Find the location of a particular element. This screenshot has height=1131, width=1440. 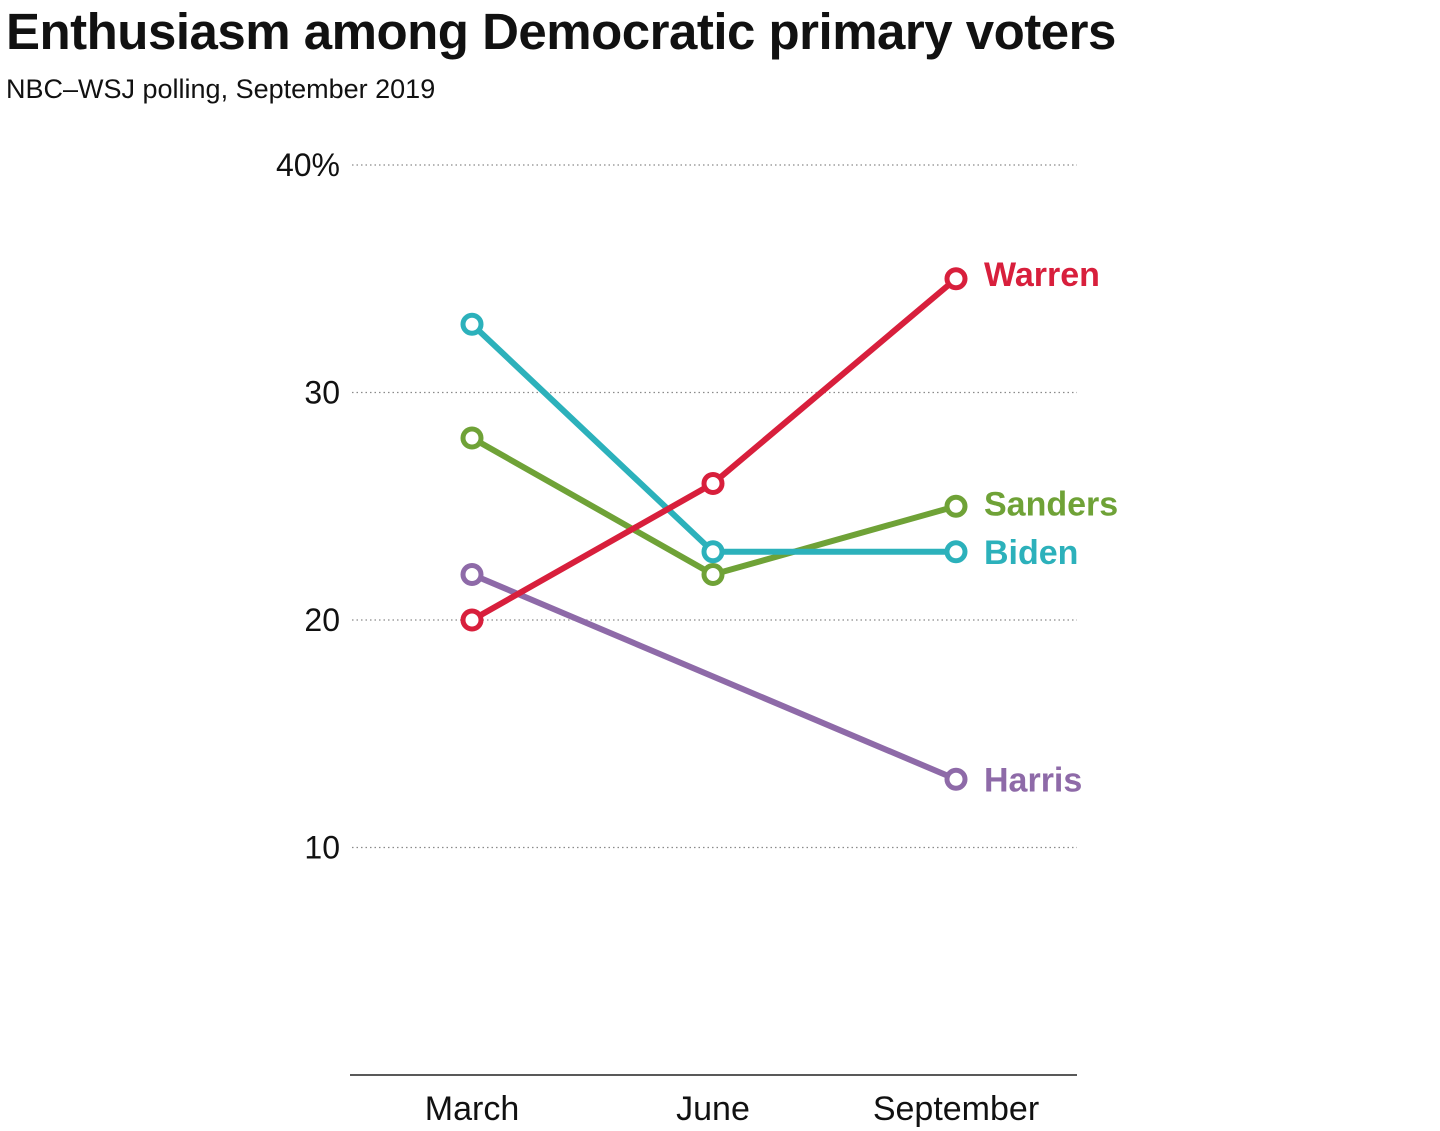

y-tick-label: 40% is located at coordinates (308, 165).